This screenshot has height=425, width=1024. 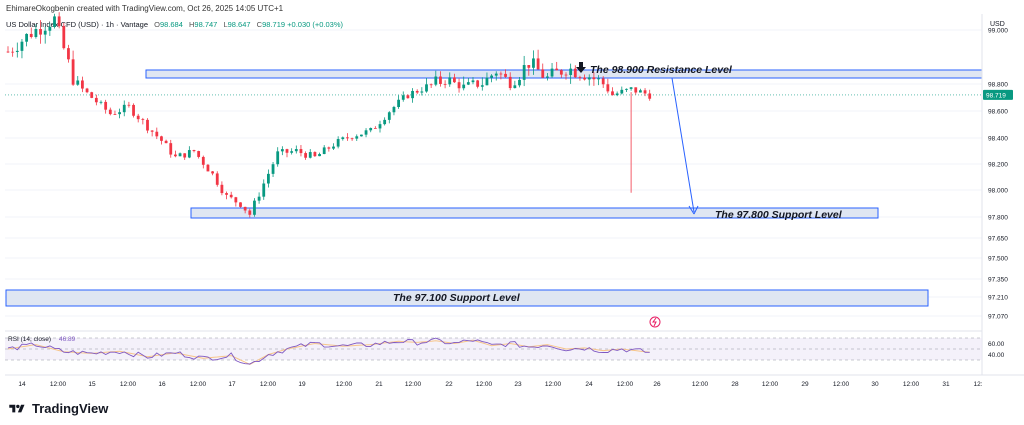 I want to click on symbol-name: US Dollar Index CFD (USD) · 1h · Vantage, so click(x=77, y=24).